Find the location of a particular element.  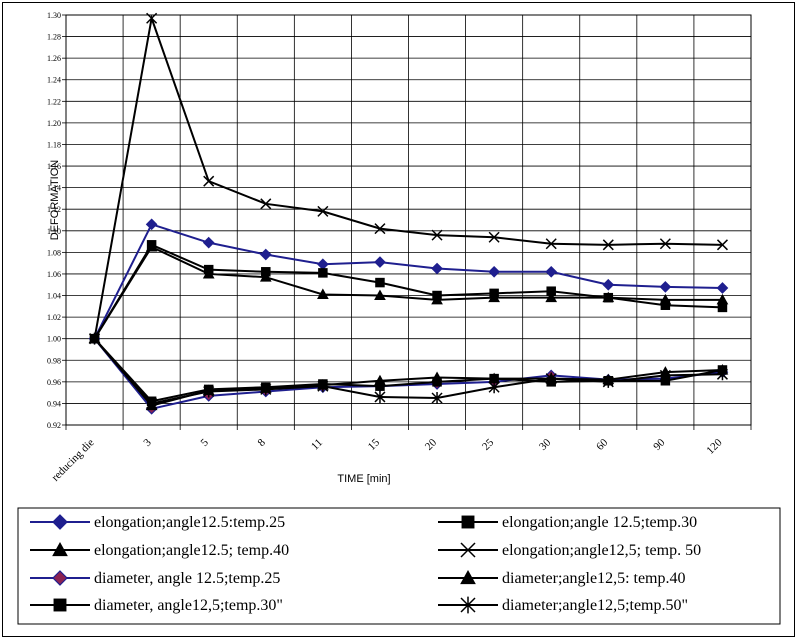

y-tick-label: 1.06 is located at coordinates (54, 274).